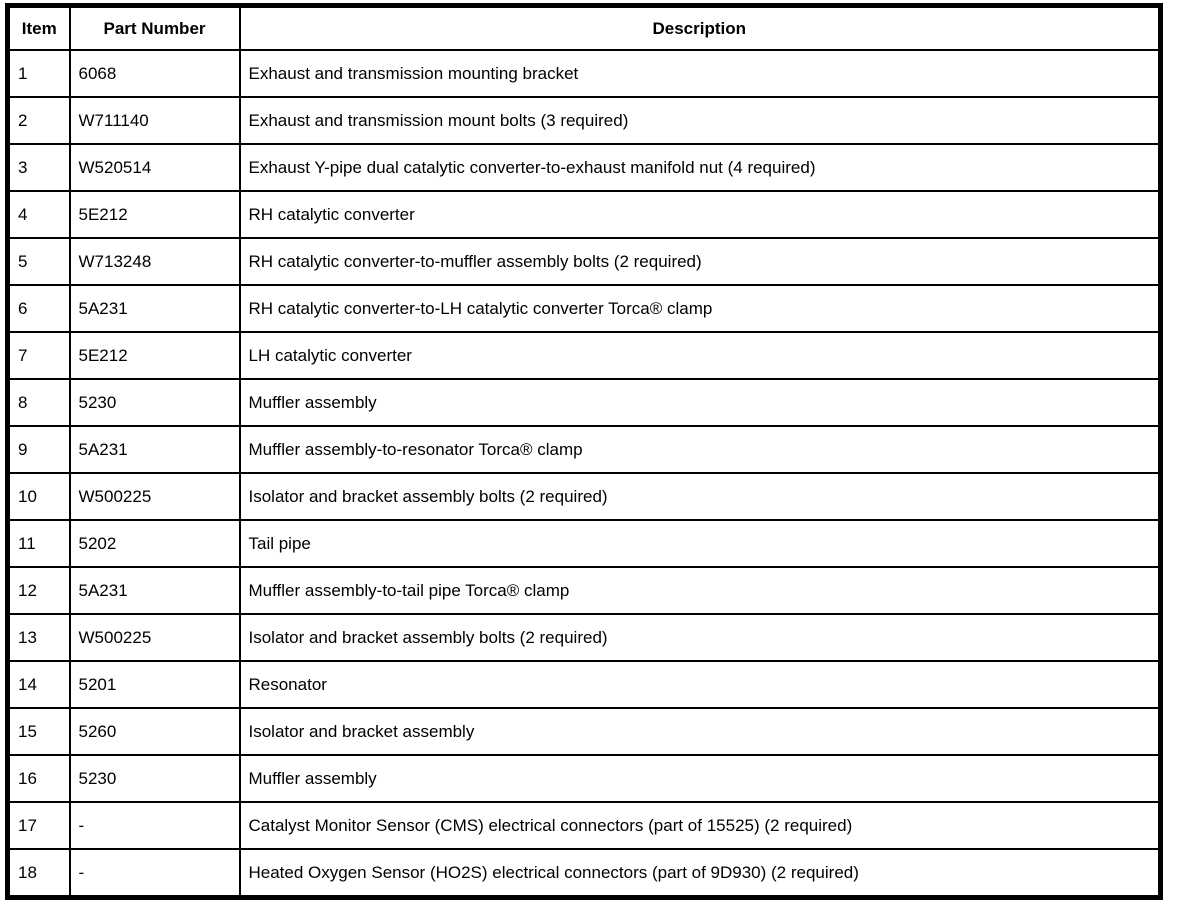 This screenshot has width=1184, height=924. Describe the element at coordinates (700, 214) in the screenshot. I see `description-cell: RH catalytic converter` at that location.